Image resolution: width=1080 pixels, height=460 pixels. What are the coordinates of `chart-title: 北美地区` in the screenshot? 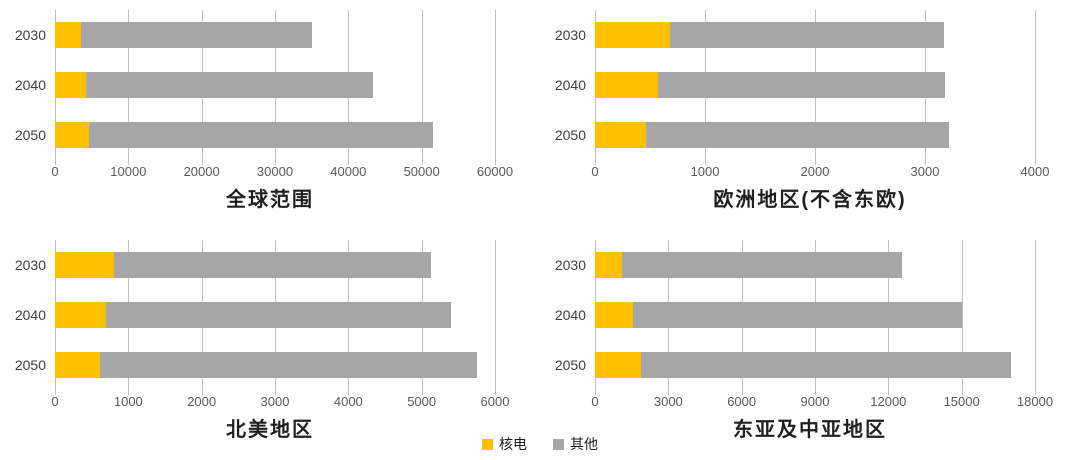 It's located at (270, 430).